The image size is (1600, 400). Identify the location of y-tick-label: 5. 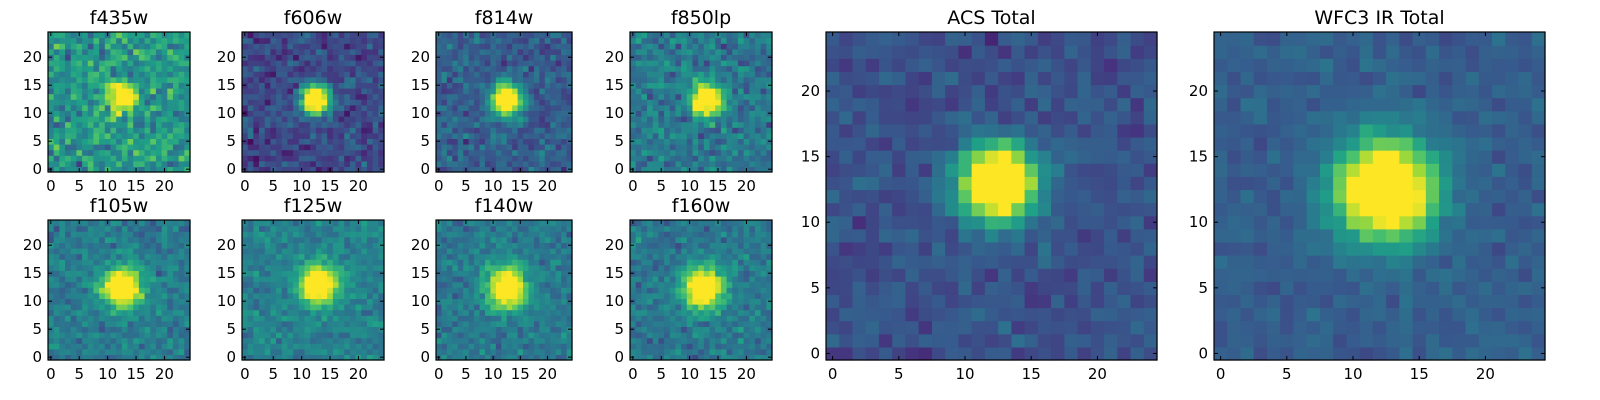
(37, 141).